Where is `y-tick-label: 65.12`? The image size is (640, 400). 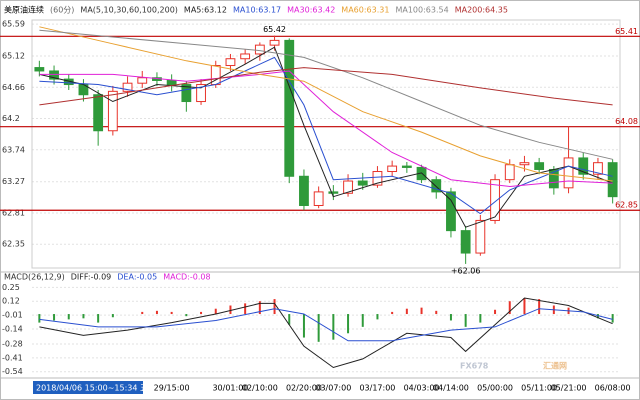 y-tick-label: 65.12 is located at coordinates (13, 56).